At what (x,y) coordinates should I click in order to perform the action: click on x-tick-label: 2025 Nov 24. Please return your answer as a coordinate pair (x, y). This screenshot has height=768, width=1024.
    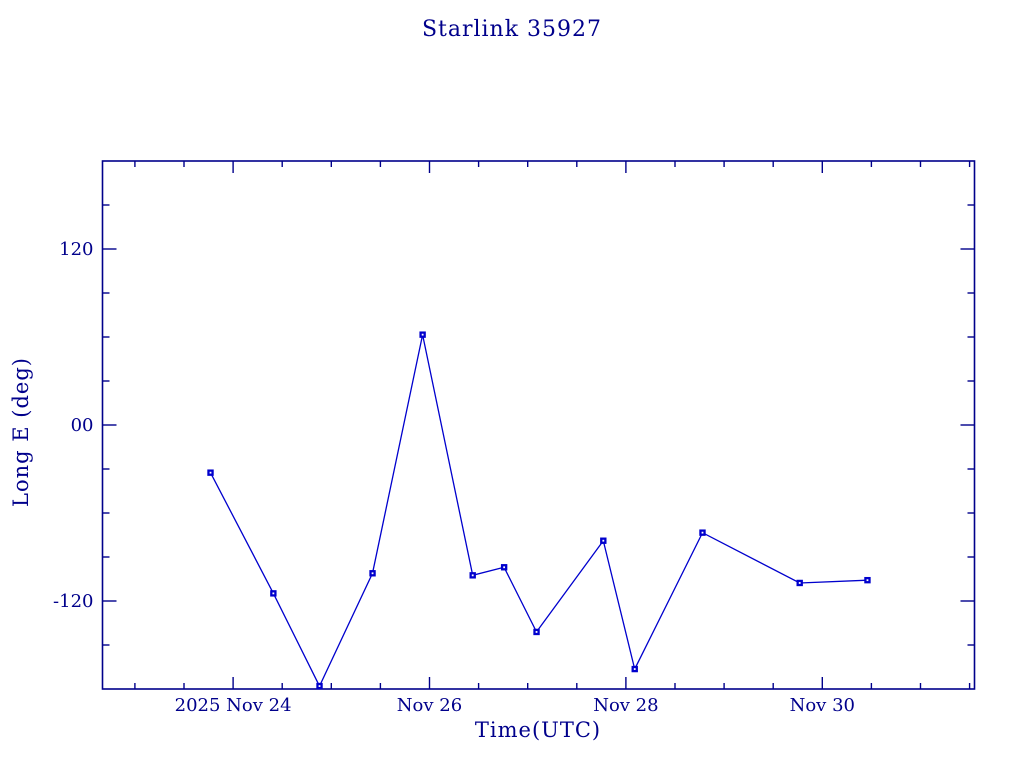
    Looking at the image, I should click on (233, 705).